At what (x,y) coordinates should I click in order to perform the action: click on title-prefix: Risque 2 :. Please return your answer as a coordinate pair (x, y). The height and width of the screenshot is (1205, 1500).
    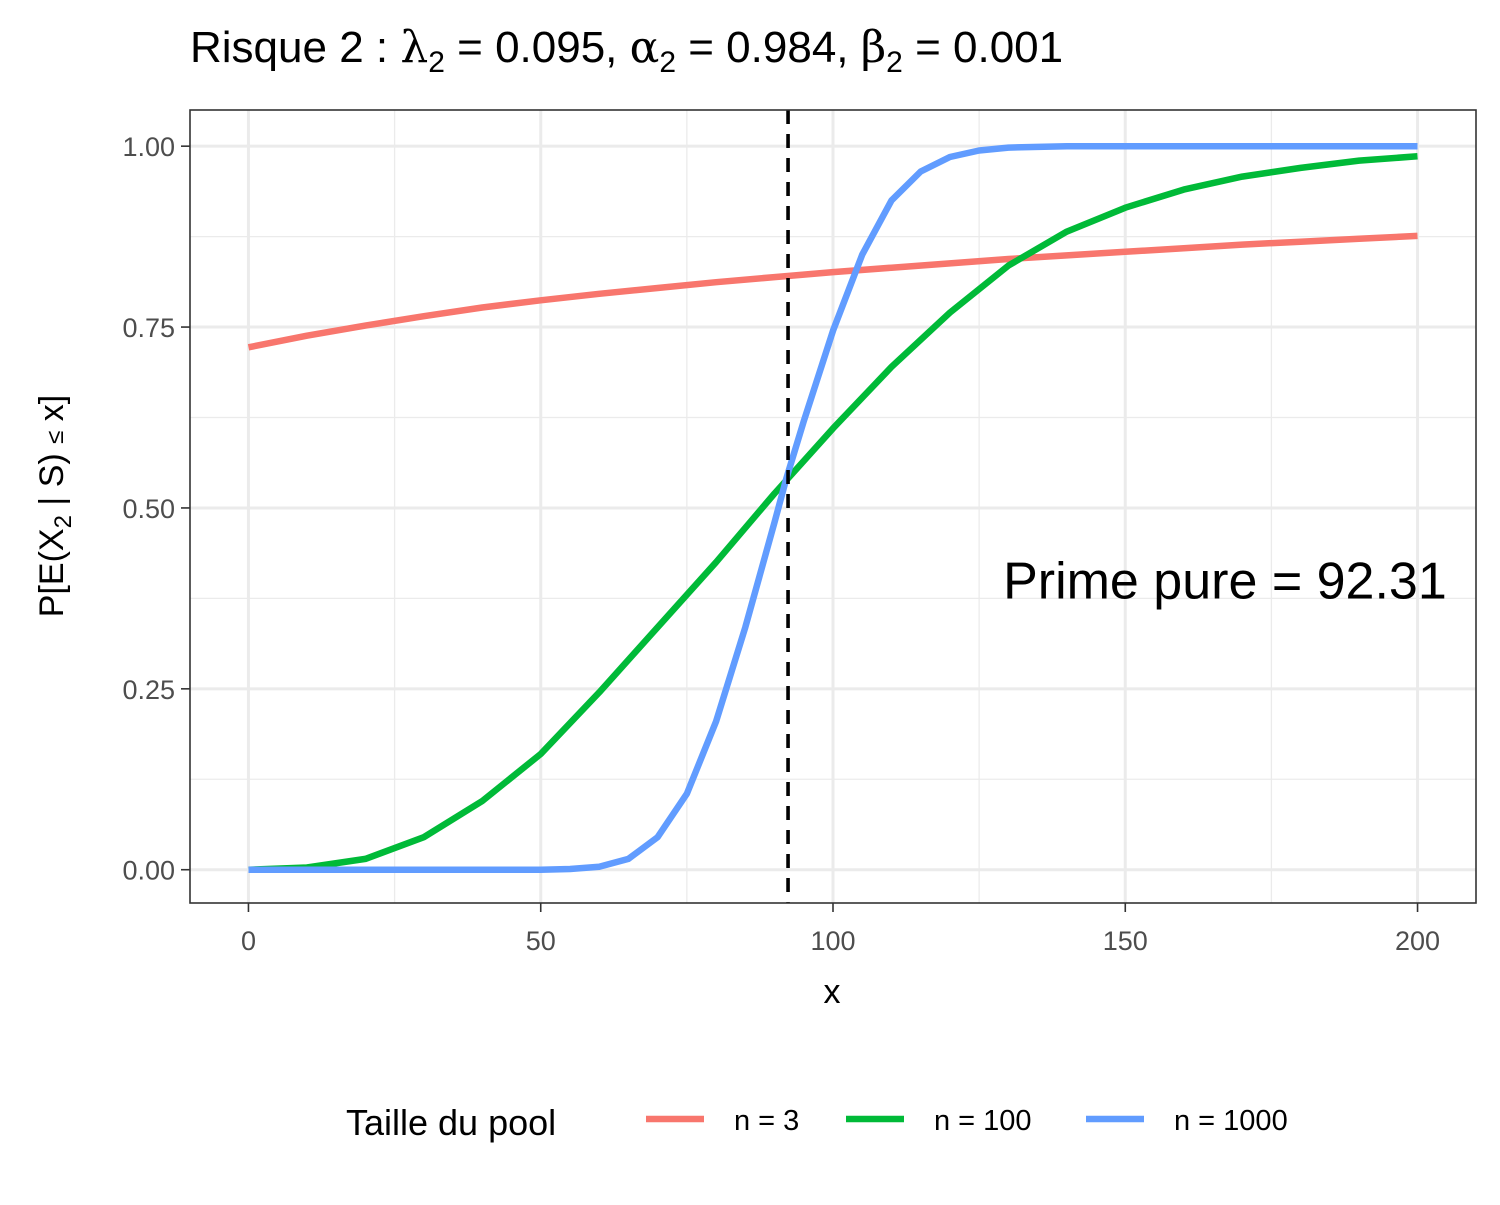
    Looking at the image, I should click on (295, 47).